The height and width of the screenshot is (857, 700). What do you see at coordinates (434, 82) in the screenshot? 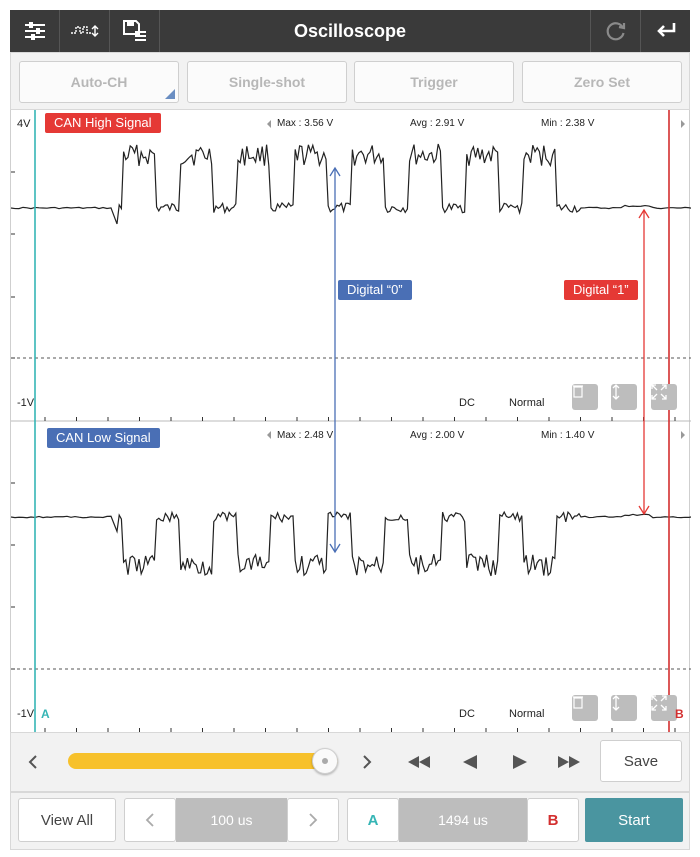
I see `trigger-button: Trigger` at bounding box center [434, 82].